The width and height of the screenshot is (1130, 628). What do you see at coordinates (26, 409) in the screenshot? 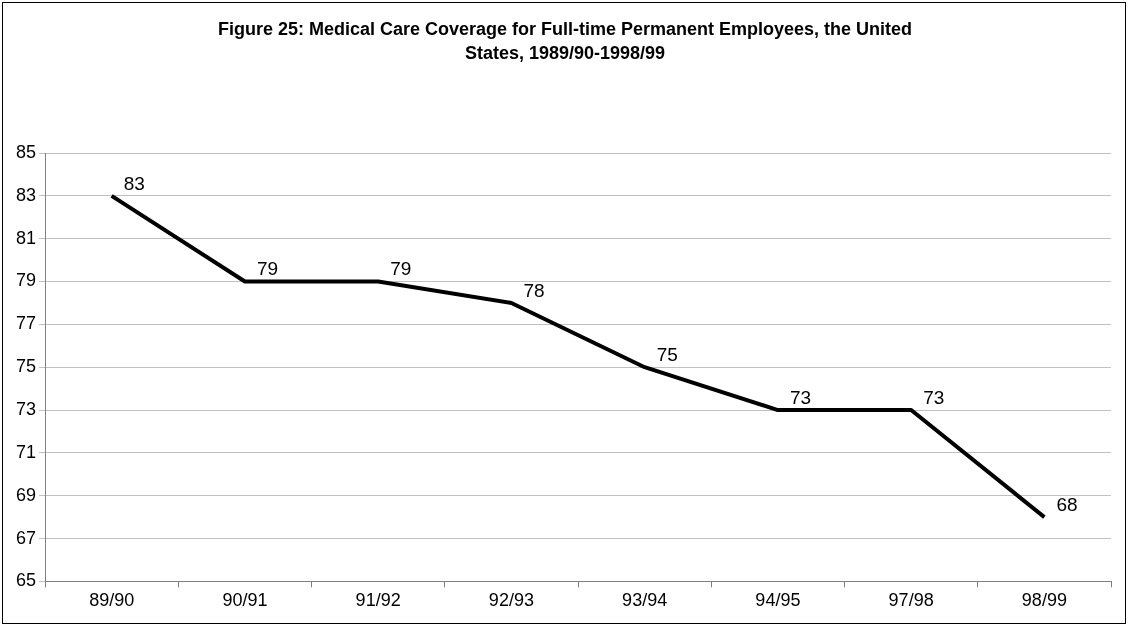
I see `y-tick-label: 73` at bounding box center [26, 409].